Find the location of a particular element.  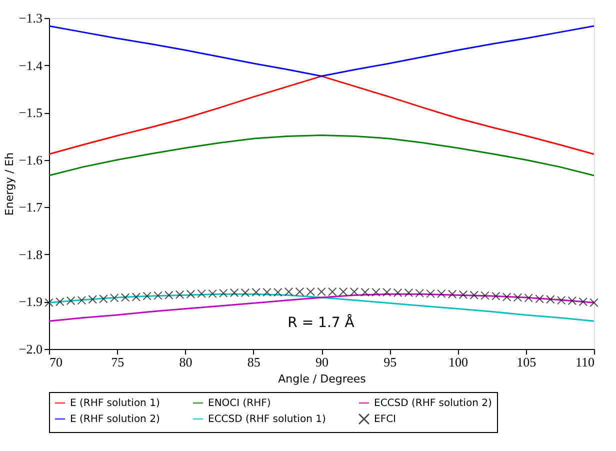

legend-label: E (RHF solution 1) is located at coordinates (115, 403).